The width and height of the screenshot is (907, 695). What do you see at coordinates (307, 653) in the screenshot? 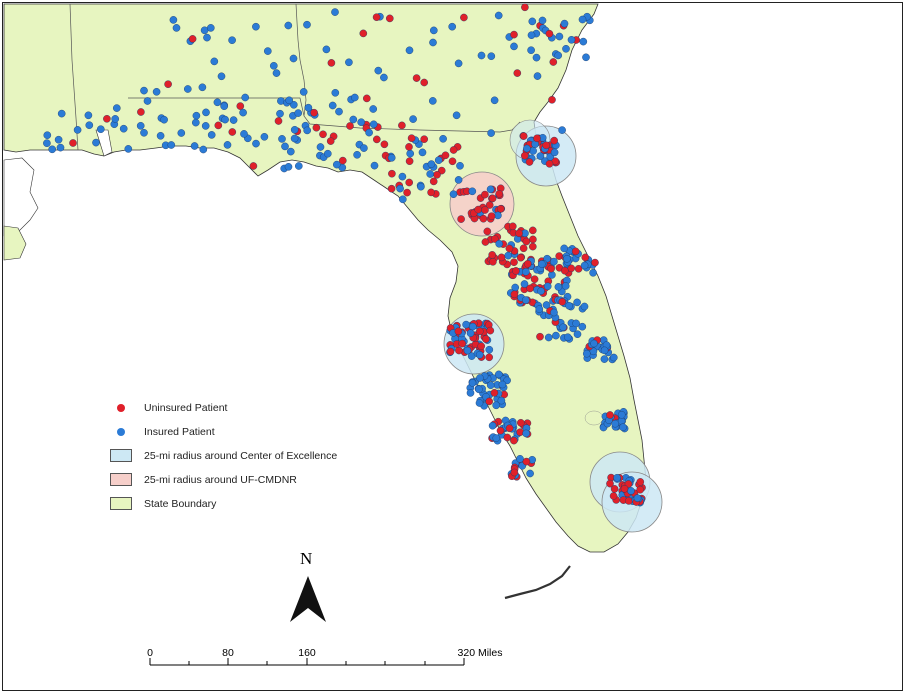
I see `scale-label-160: 160` at bounding box center [307, 653].